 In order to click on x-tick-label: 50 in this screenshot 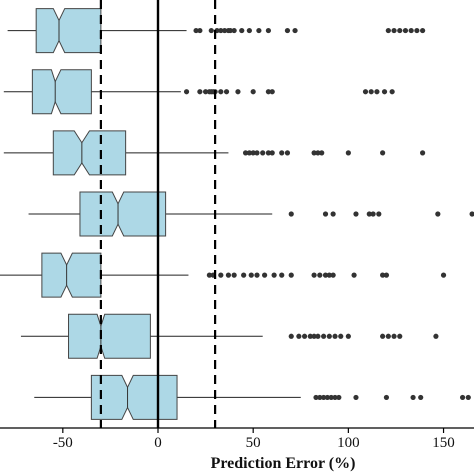, I will do `click(253, 443)`.